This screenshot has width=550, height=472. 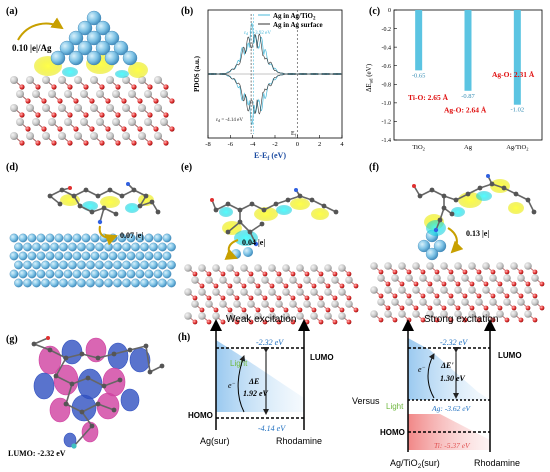 What do you see at coordinates (453, 378) in the screenshot?
I see `strong-delta-value: 1.30 eV` at bounding box center [453, 378].